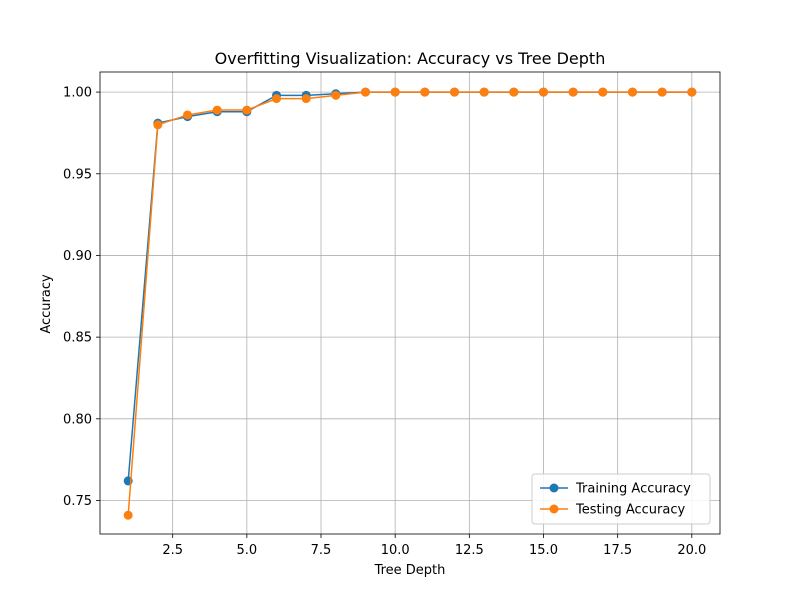  I want to click on y-tick-label: 0.85, so click(77, 338).